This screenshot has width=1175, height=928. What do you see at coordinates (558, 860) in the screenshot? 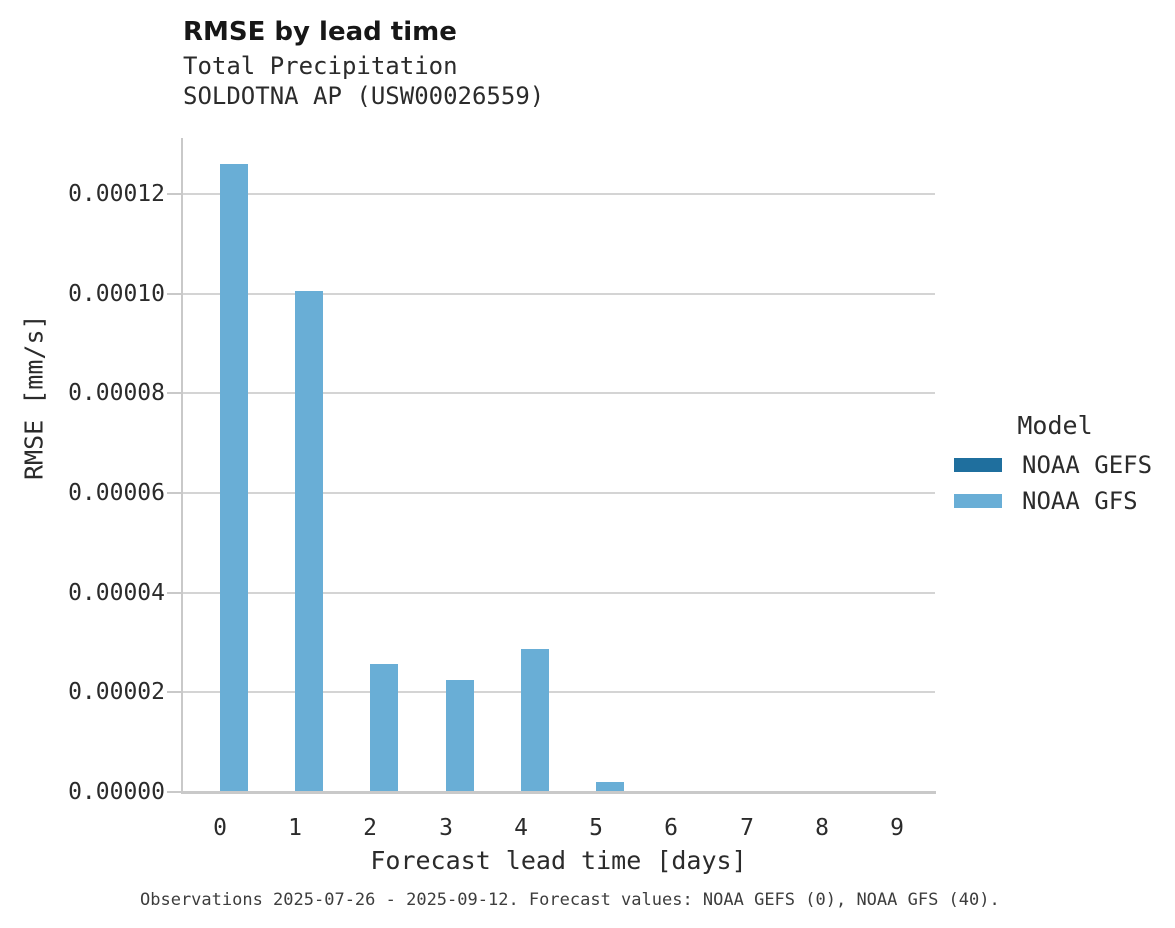
I see `x-axis-title: Forecast lead time [days]` at bounding box center [558, 860].